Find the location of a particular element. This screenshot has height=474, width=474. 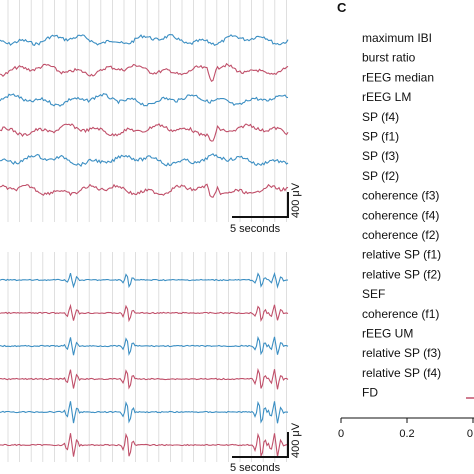

scale-bar-top: 5 seconds 400 μV is located at coordinates (266, 208).